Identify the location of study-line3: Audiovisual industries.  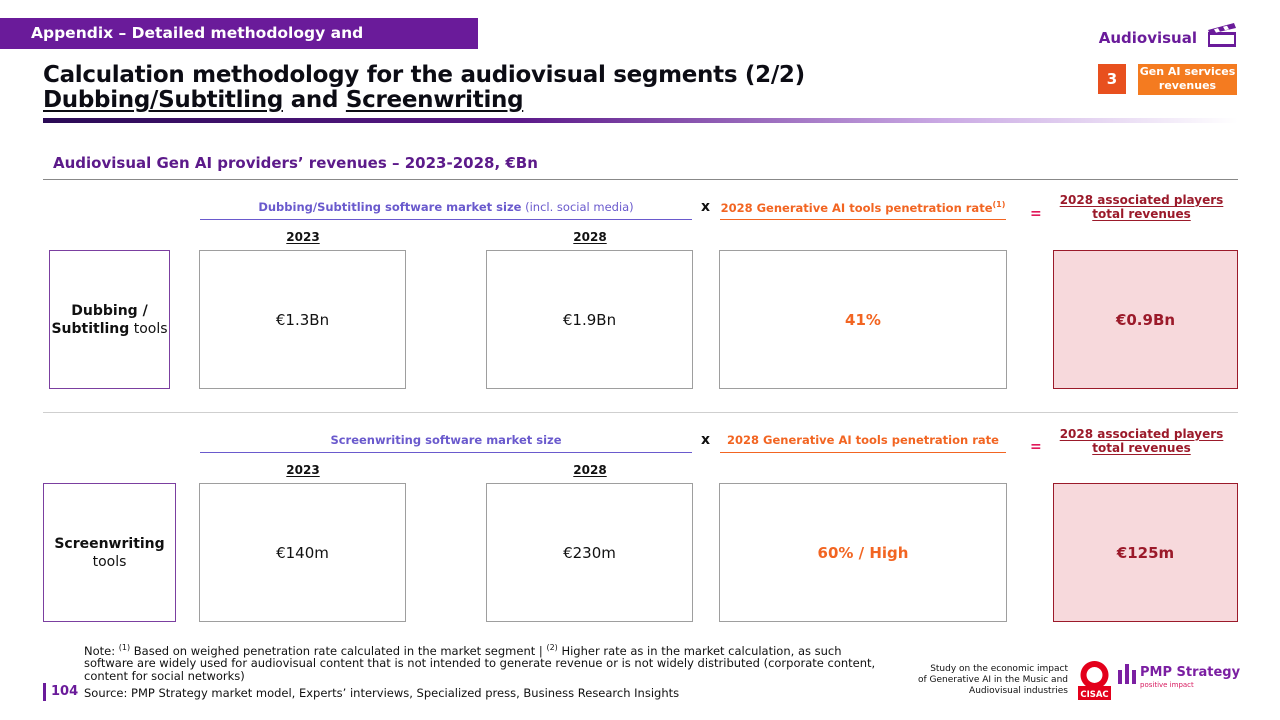
(1018, 691).